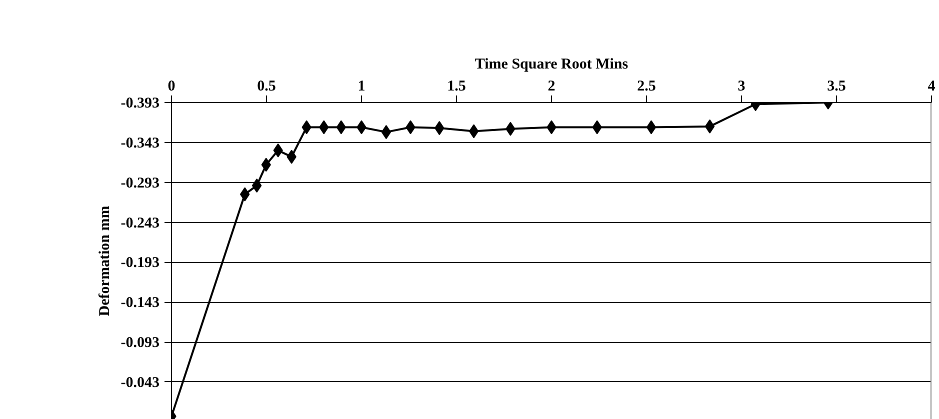 The width and height of the screenshot is (939, 419). What do you see at coordinates (362, 86) in the screenshot?
I see `x-tick-label: 1` at bounding box center [362, 86].